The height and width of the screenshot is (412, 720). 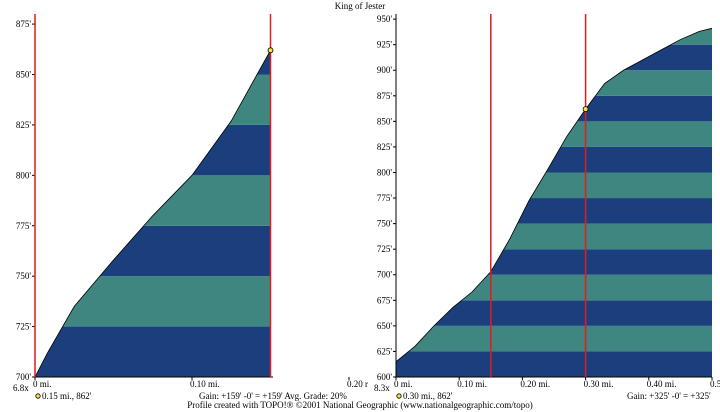 I want to click on cursor-info-label: 0.15 mi., 862', so click(x=67, y=396).